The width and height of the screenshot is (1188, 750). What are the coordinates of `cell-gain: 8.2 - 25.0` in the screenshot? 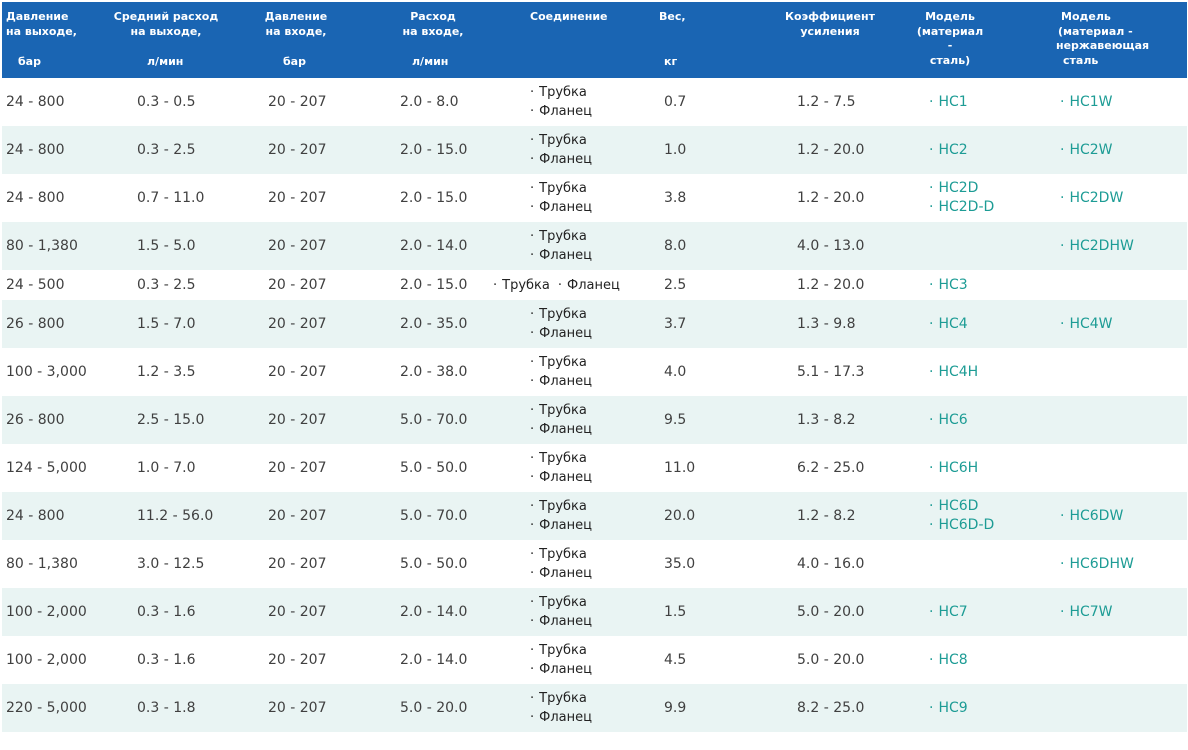 It's located at (831, 708).